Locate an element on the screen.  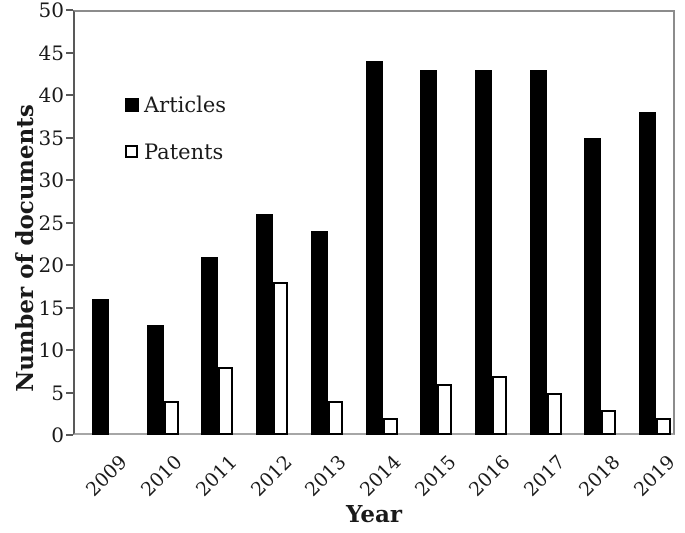
bar-patents-2010 is located at coordinates (171, 418).